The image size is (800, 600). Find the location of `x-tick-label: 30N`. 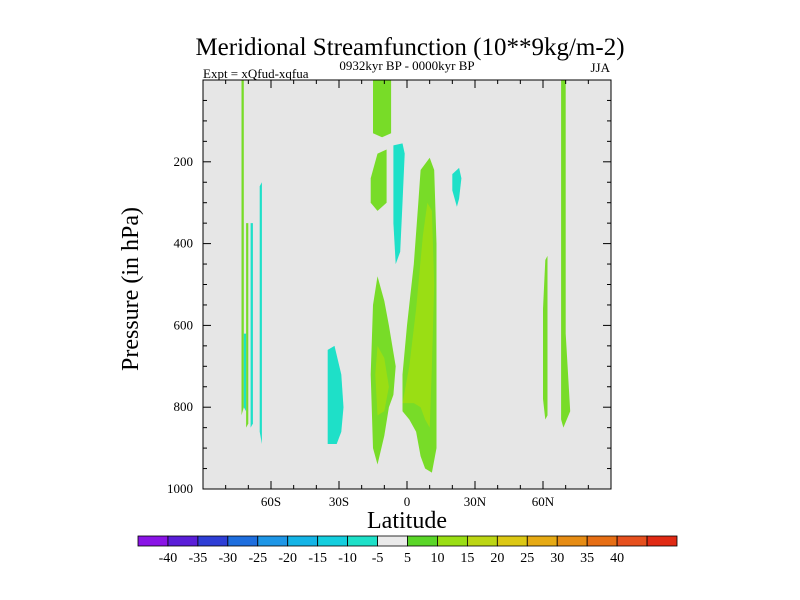

x-tick-label: 30N is located at coordinates (475, 501).